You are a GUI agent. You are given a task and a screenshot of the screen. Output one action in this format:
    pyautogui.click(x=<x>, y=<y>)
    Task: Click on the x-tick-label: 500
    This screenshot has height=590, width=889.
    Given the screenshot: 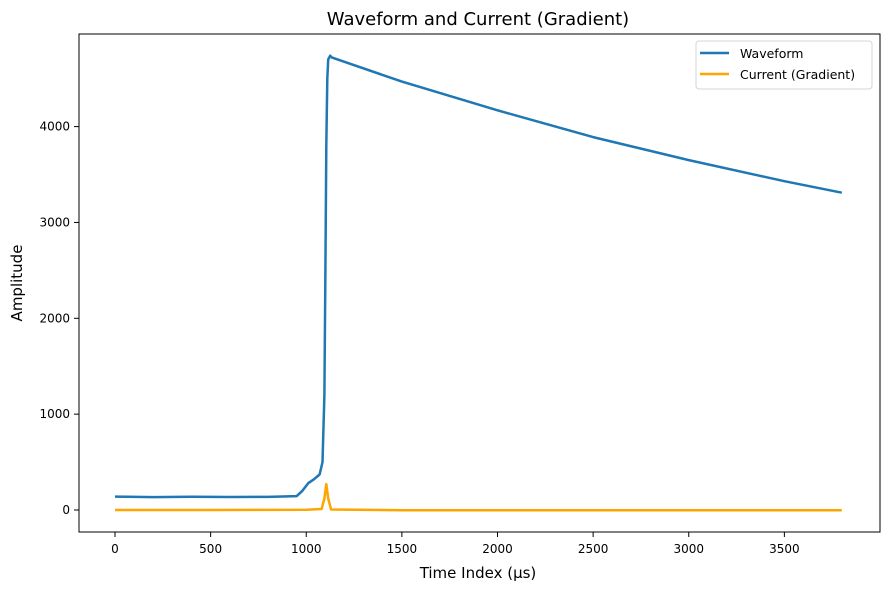 What is the action you would take?
    pyautogui.click(x=210, y=549)
    